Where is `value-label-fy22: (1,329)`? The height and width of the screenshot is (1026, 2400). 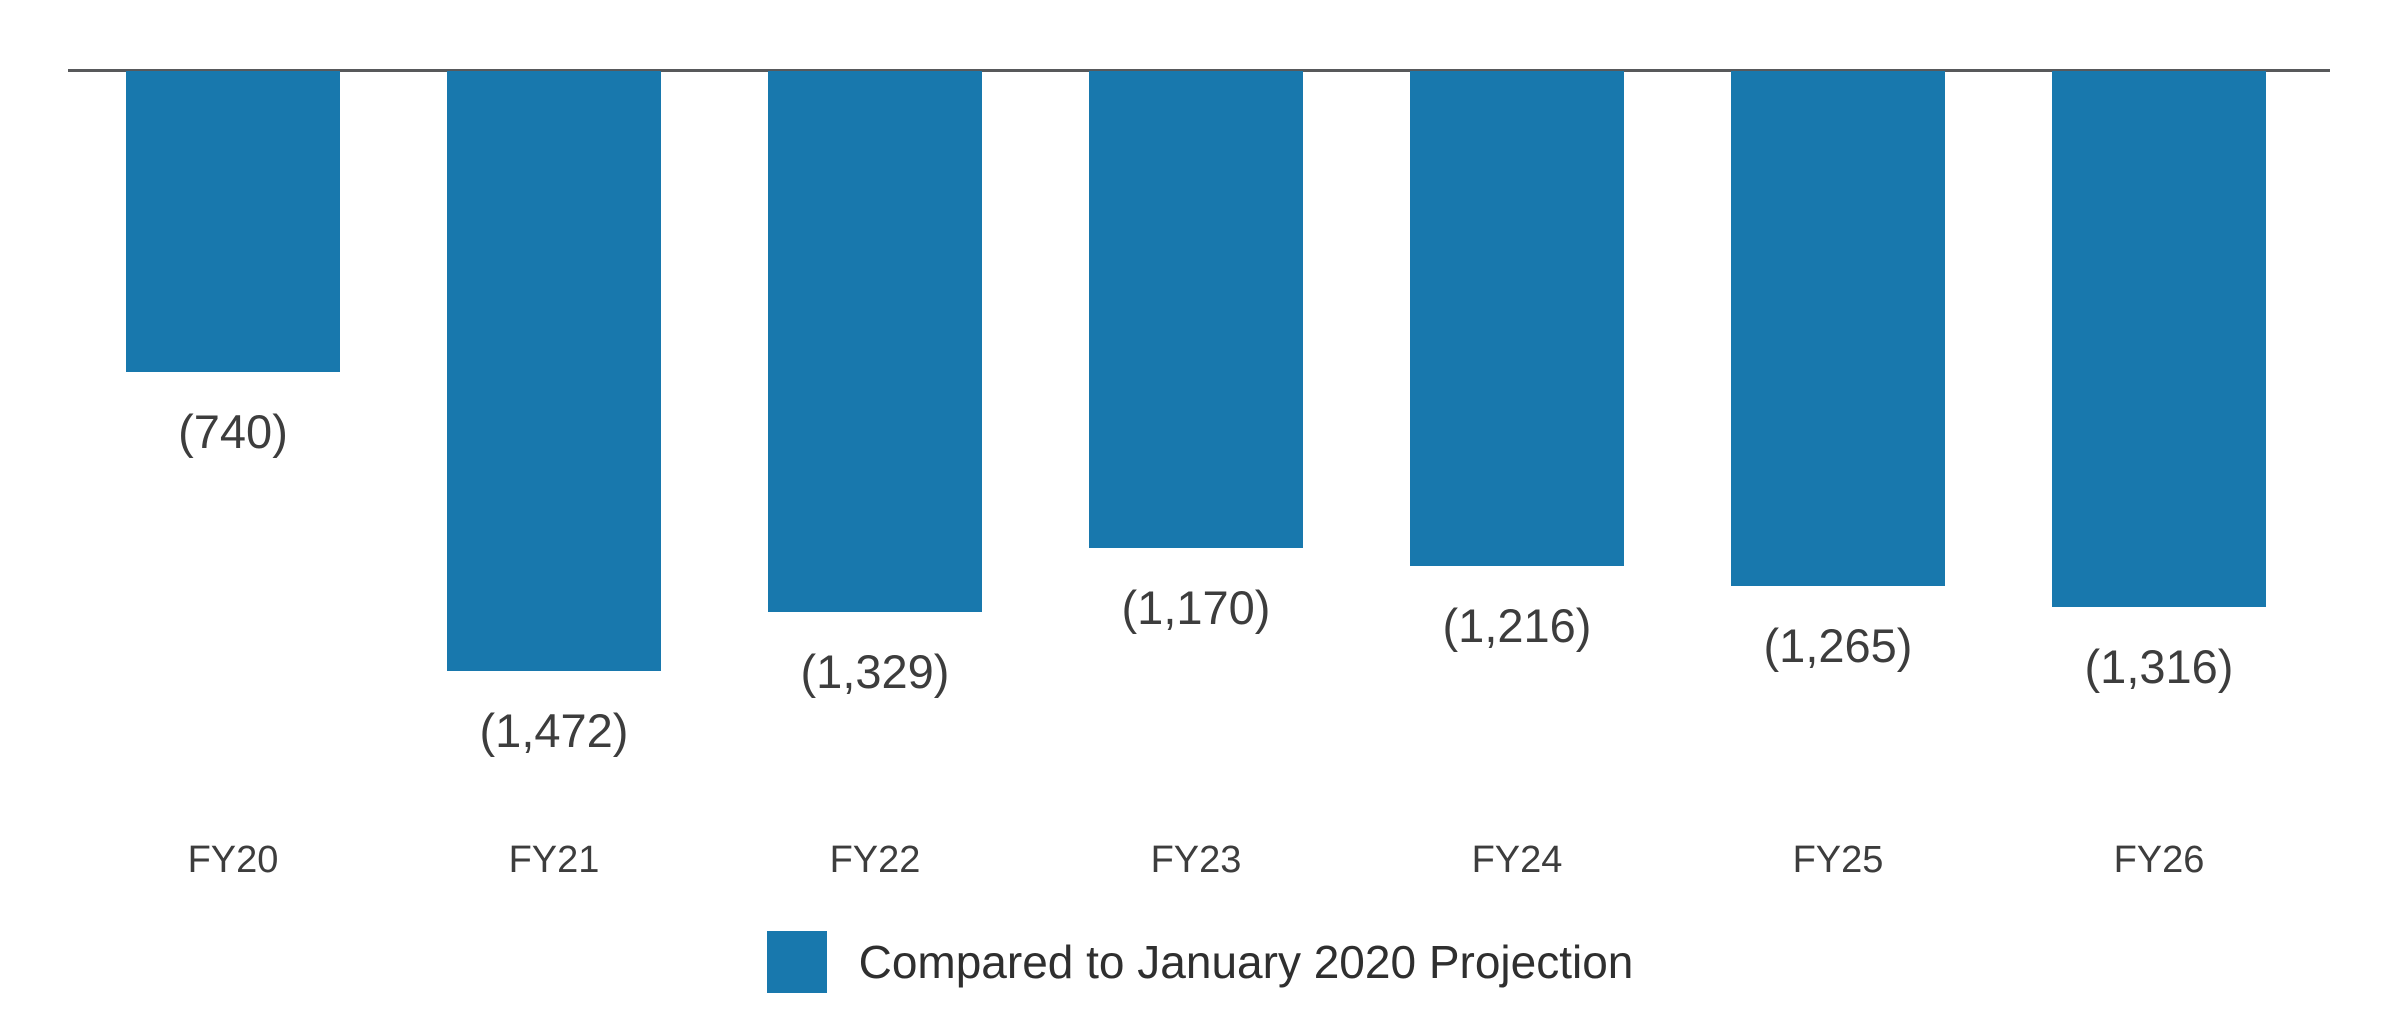
value-label-fy22: (1,329) is located at coordinates (875, 671).